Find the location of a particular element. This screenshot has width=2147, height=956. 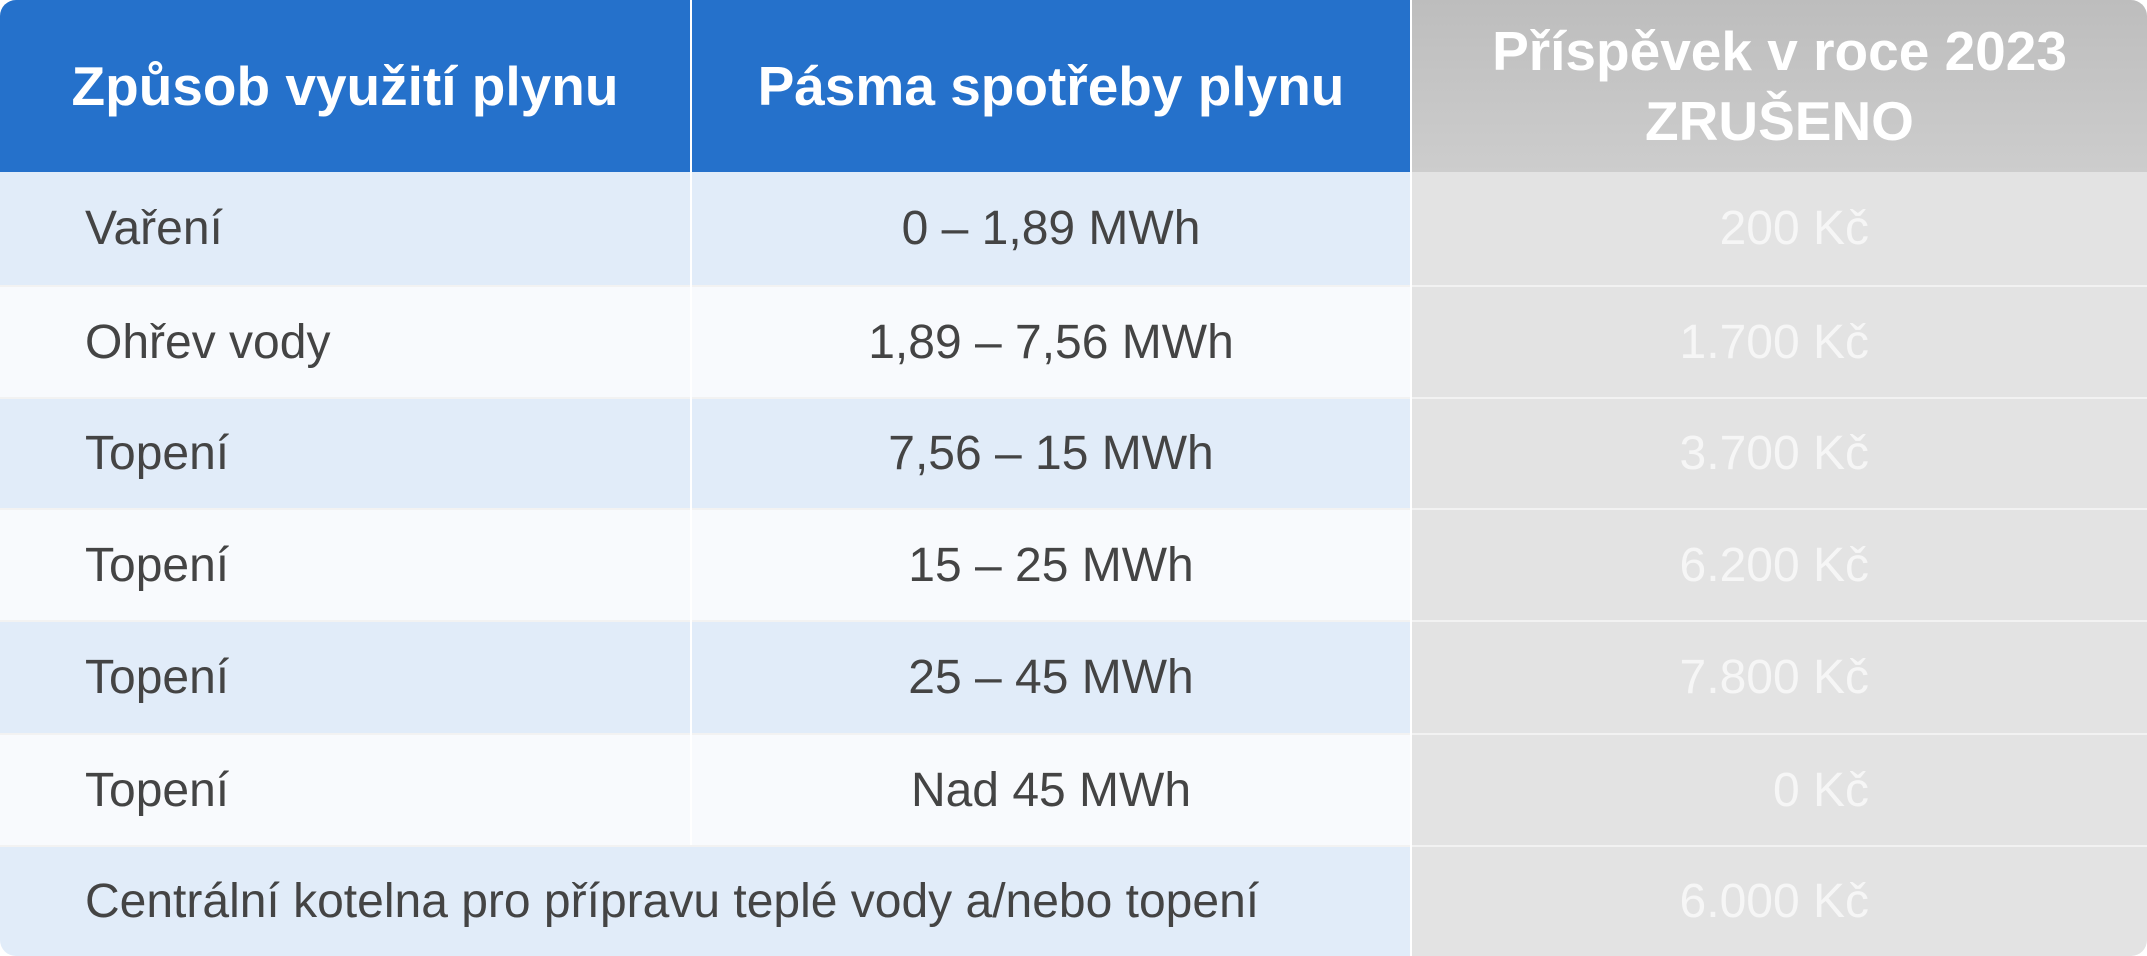

header-cell: Pásma spotřeby plynu is located at coordinates (1051, 86).